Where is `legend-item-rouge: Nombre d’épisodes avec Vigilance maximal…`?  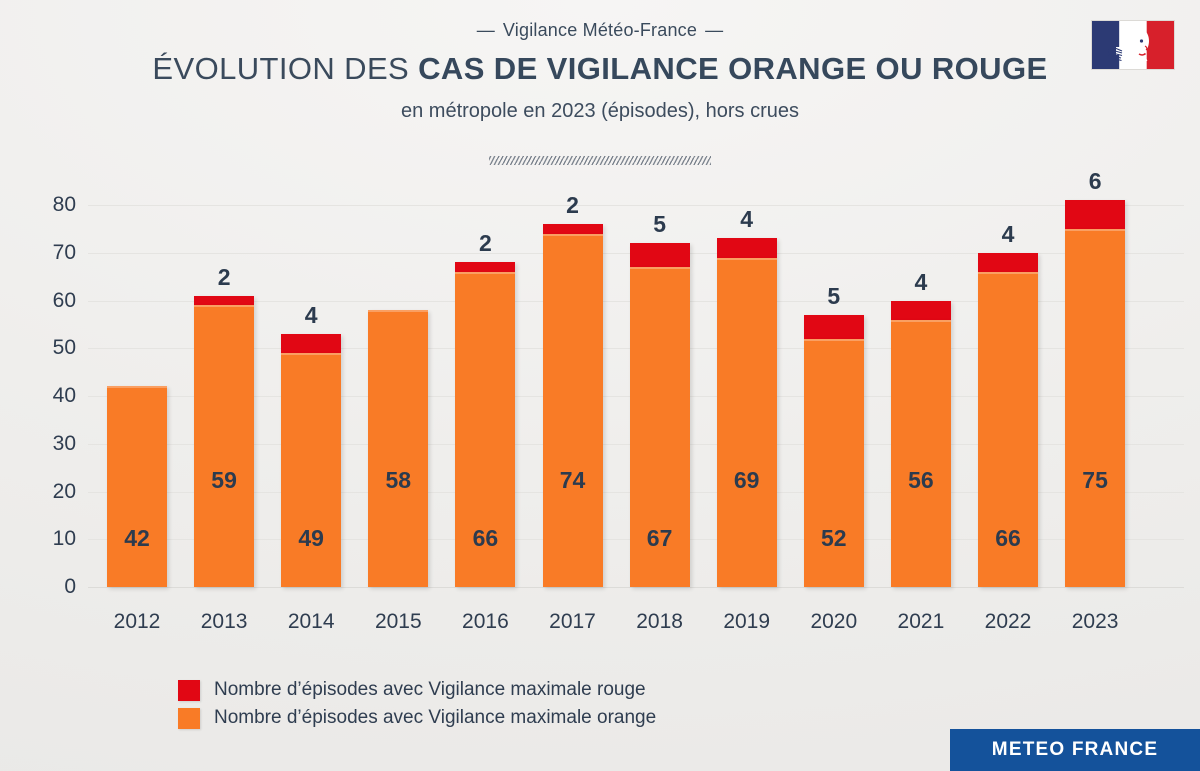
legend-item-rouge: Nombre d’épisodes avec Vigilance maximal… is located at coordinates (417, 690).